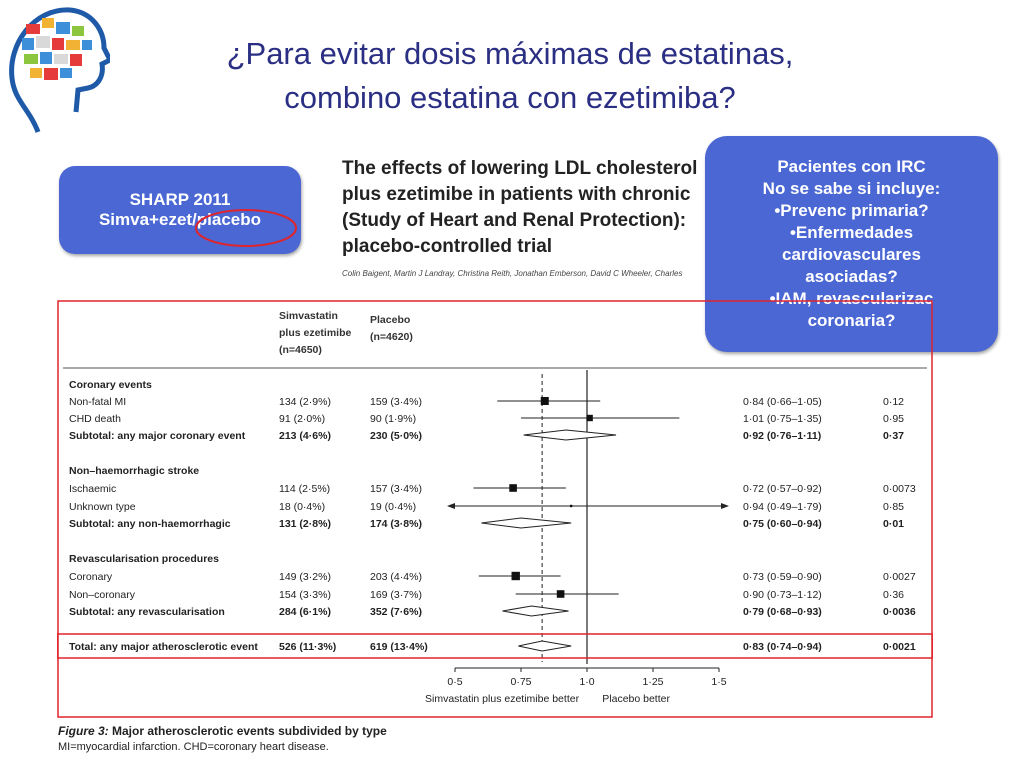 Image resolution: width=1024 pixels, height=768 pixels. What do you see at coordinates (307, 647) in the screenshot?
I see `row-simva-ezet-events: 526 (11·3%)` at bounding box center [307, 647].